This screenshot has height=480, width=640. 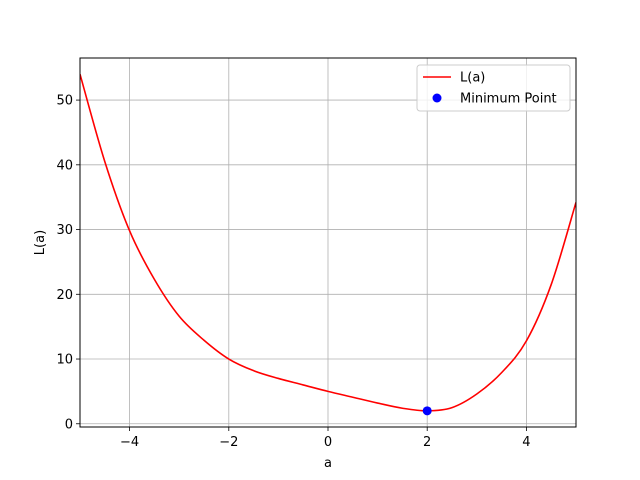 I want to click on x-tick-label: −2, so click(x=228, y=442).